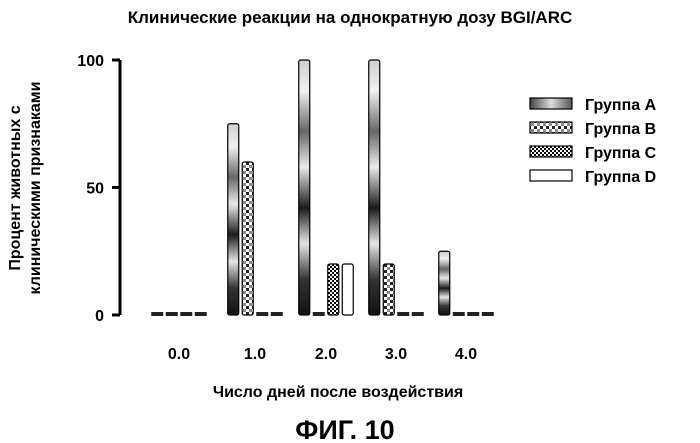 The height and width of the screenshot is (443, 700). What do you see at coordinates (458, 314) in the screenshot?
I see `bar-zero-группа-b-4.0` at bounding box center [458, 314].